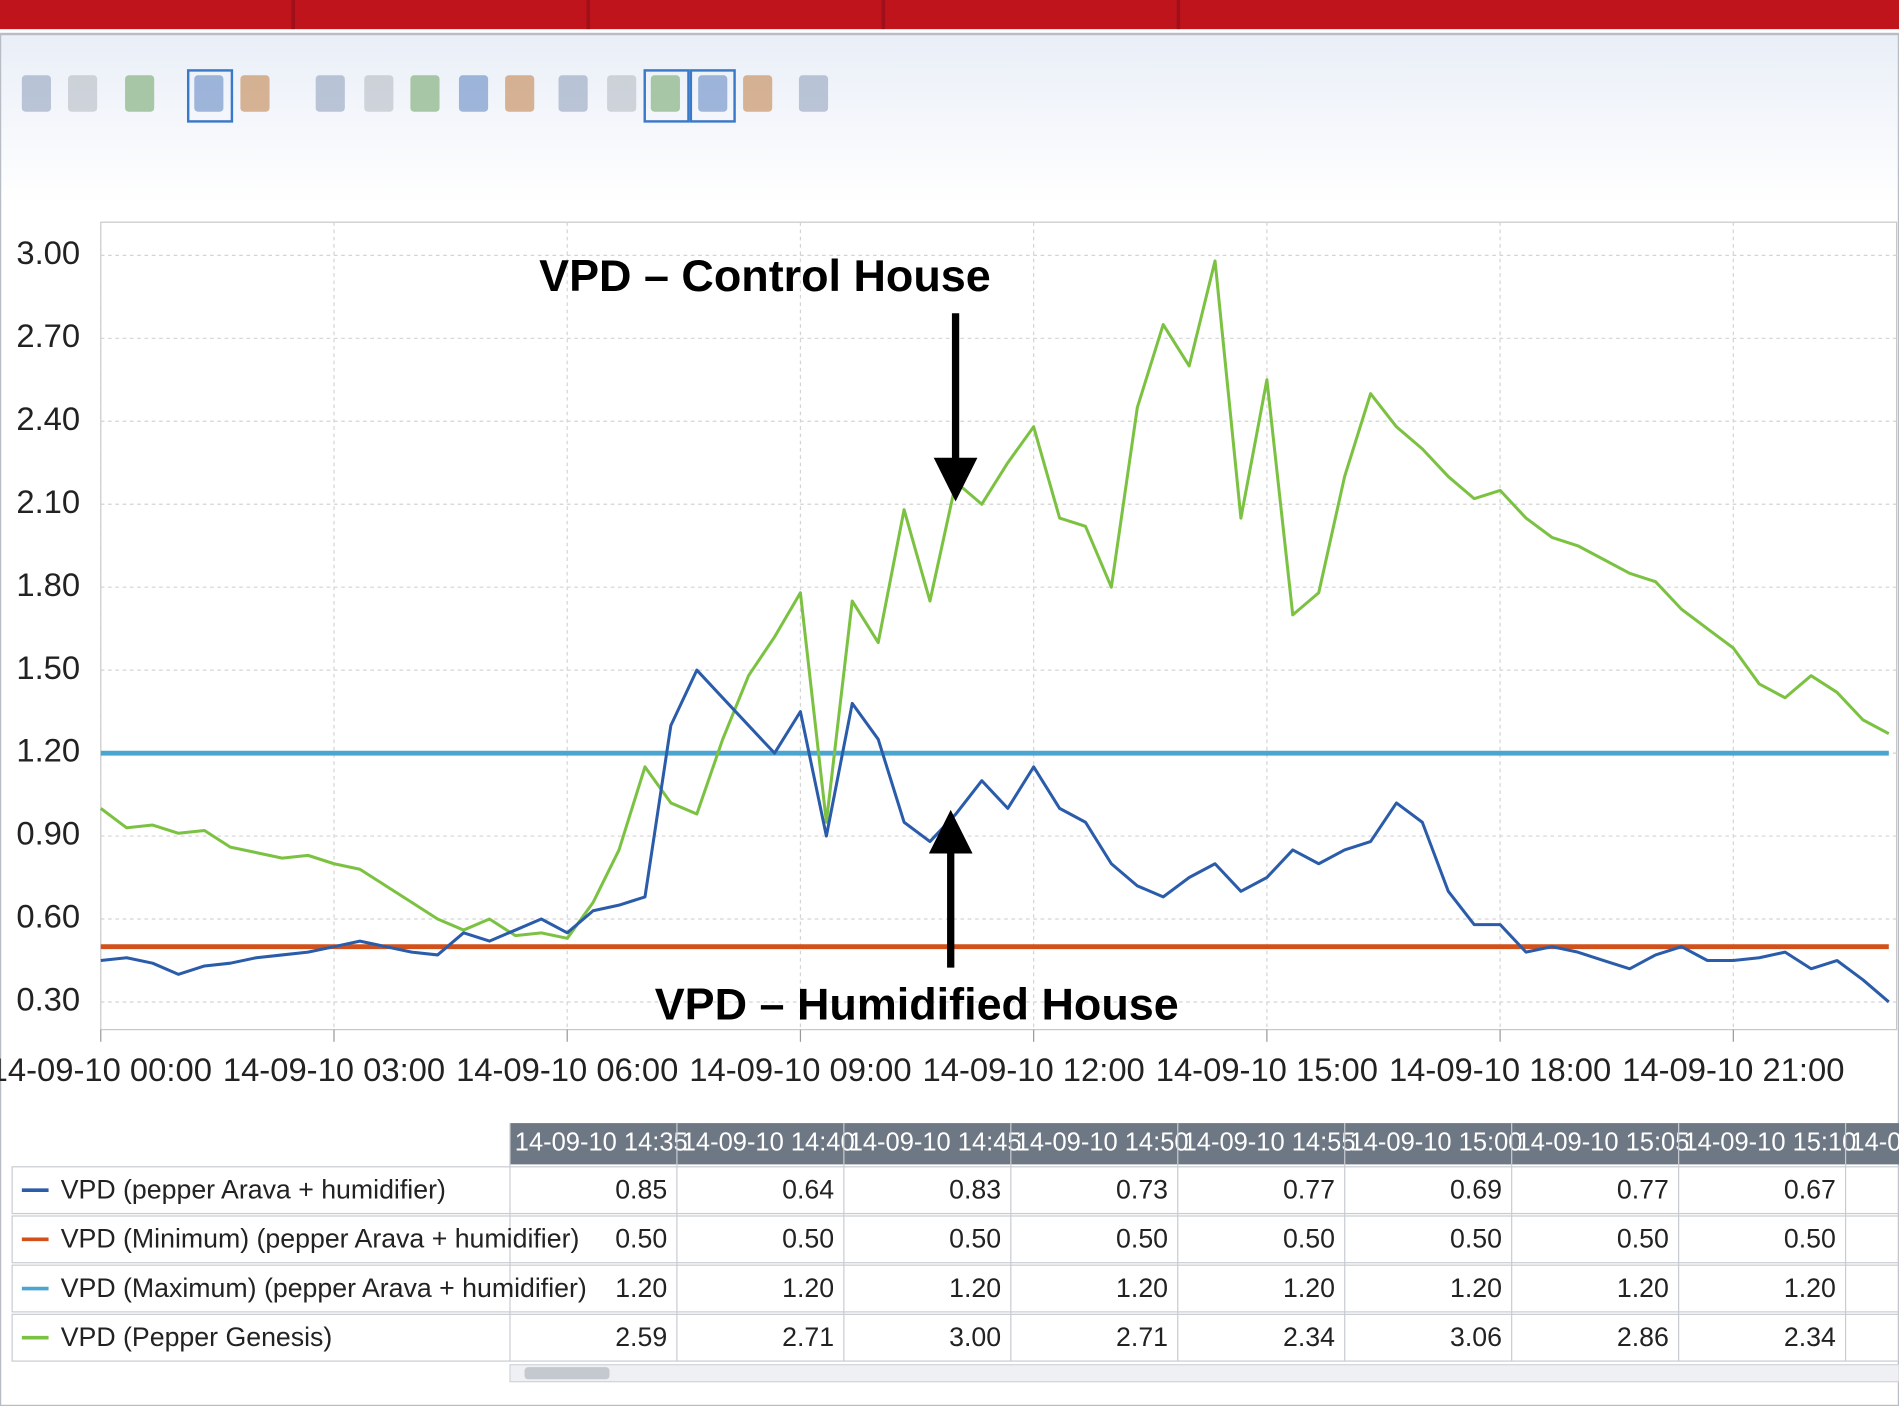  I want to click on y-tick-label: 1.50, so click(48, 667).